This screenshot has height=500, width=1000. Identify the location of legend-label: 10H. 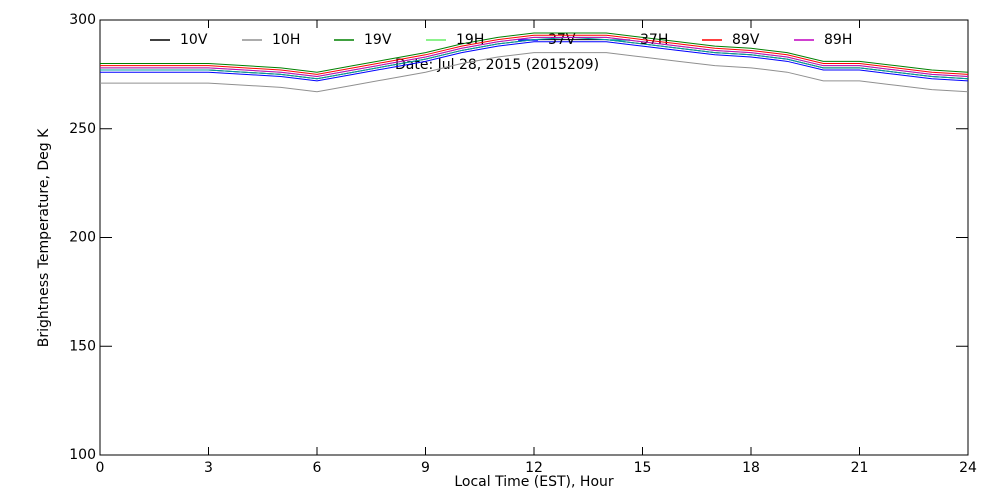
(286, 40).